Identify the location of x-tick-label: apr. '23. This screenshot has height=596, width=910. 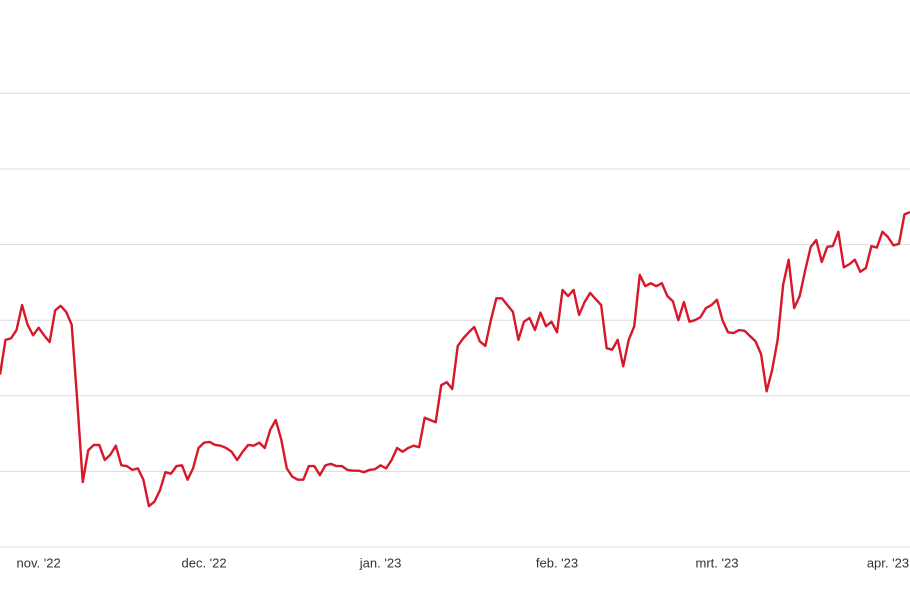
(888, 562).